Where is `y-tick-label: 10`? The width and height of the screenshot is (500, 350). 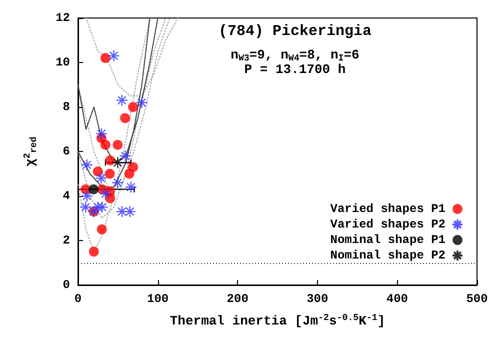
y-tick-label: 10 is located at coordinates (63, 63).